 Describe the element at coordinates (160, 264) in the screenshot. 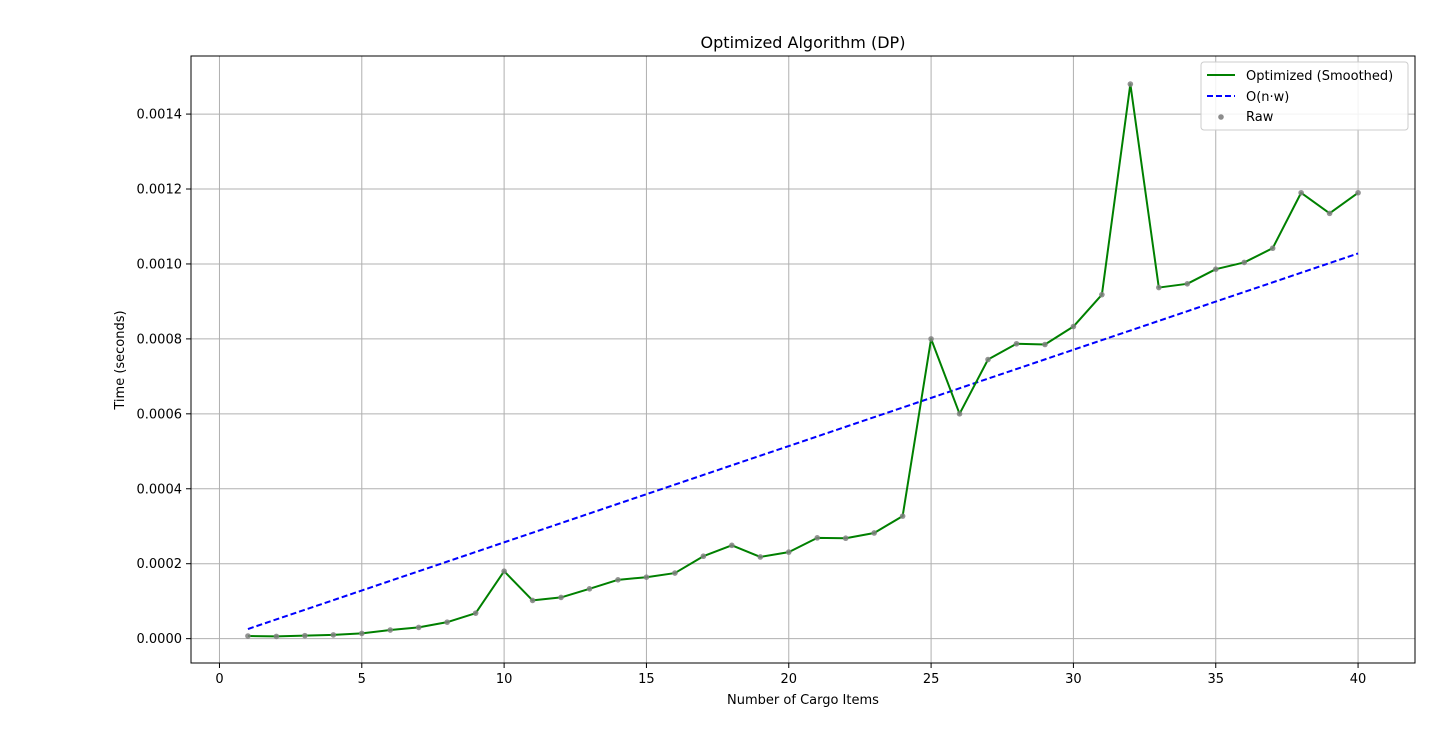

I see `y-tick-label: 0.0010` at that location.